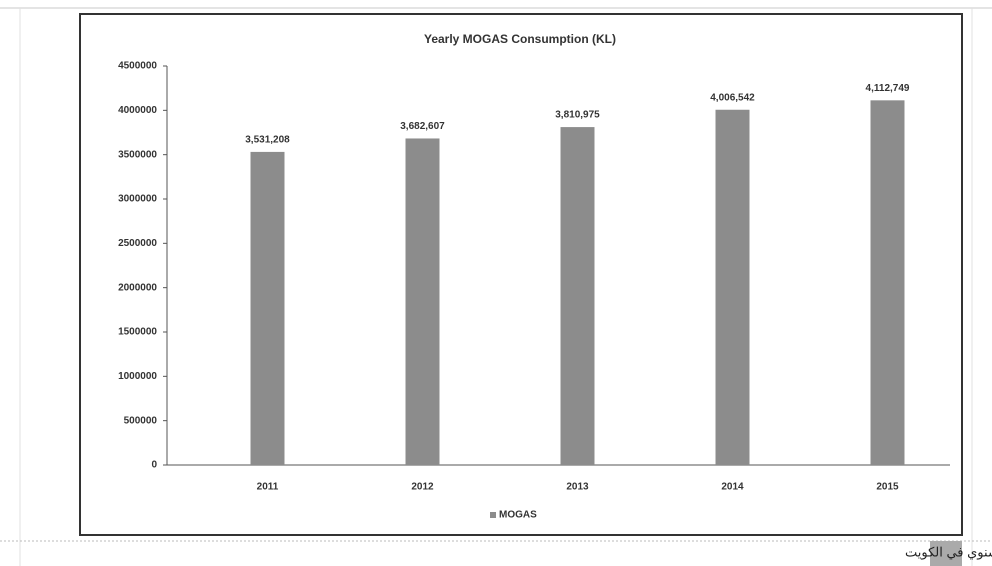 This screenshot has width=992, height=566. I want to click on legend-label: MOGAS, so click(518, 515).